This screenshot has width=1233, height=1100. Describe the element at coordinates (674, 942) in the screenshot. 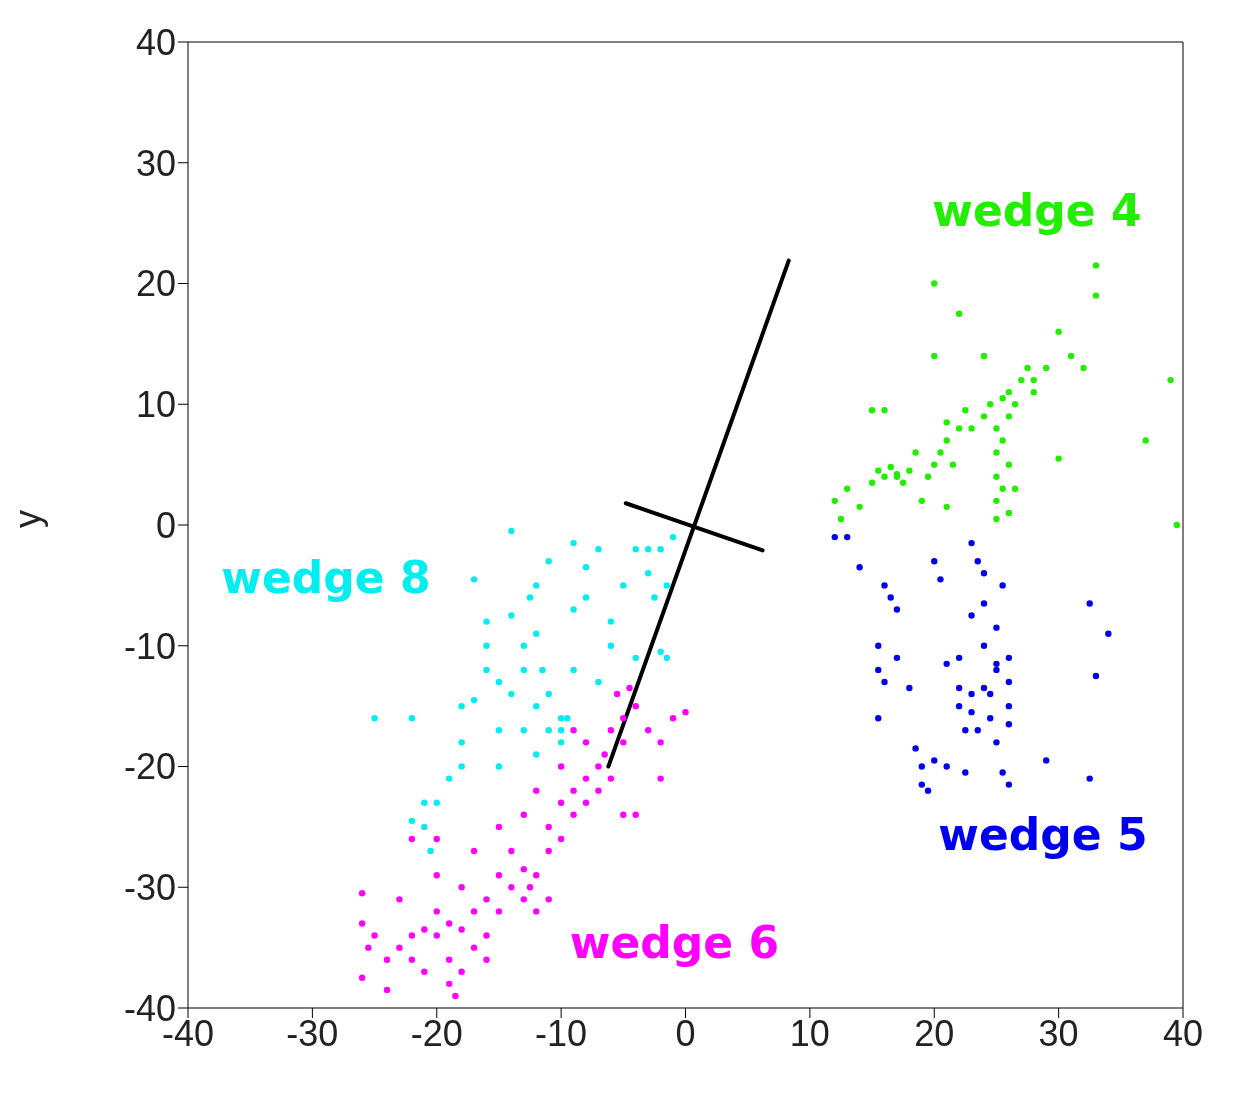

I see `series-label: wedge 6` at that location.